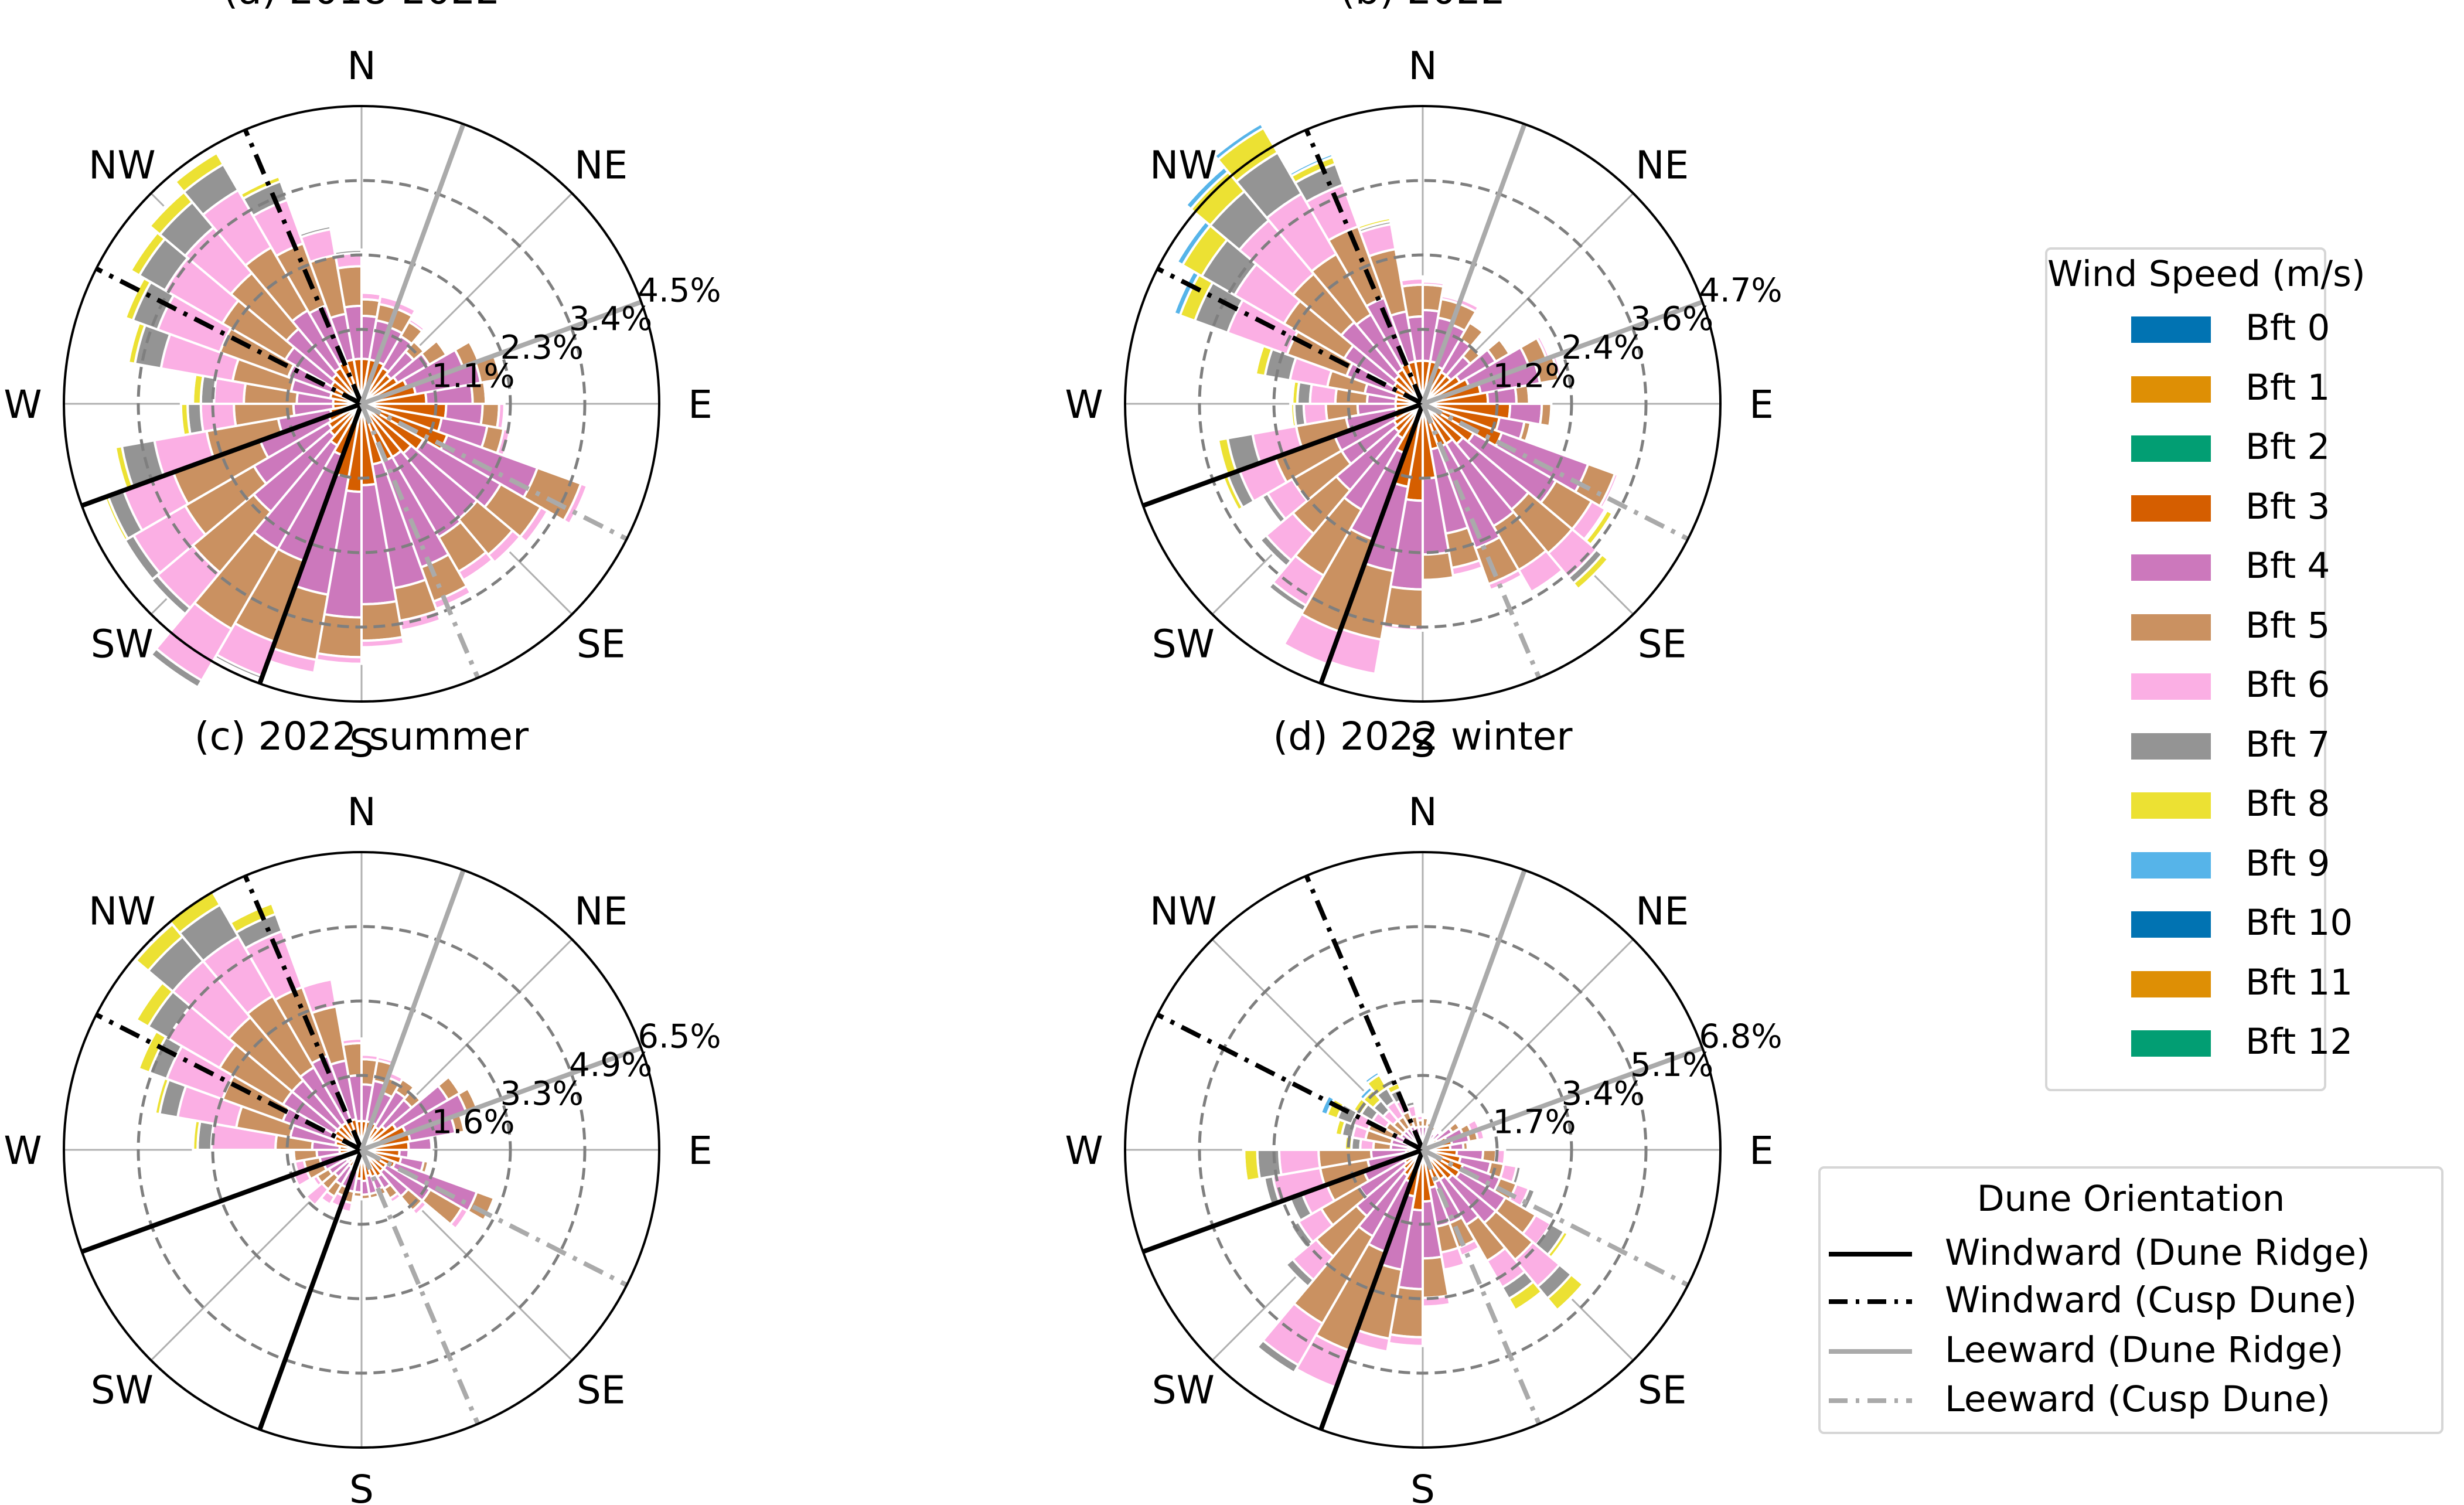 Image resolution: width=2464 pixels, height=1505 pixels. What do you see at coordinates (2287, 447) in the screenshot?
I see `legend-label: Bft 2` at bounding box center [2287, 447].